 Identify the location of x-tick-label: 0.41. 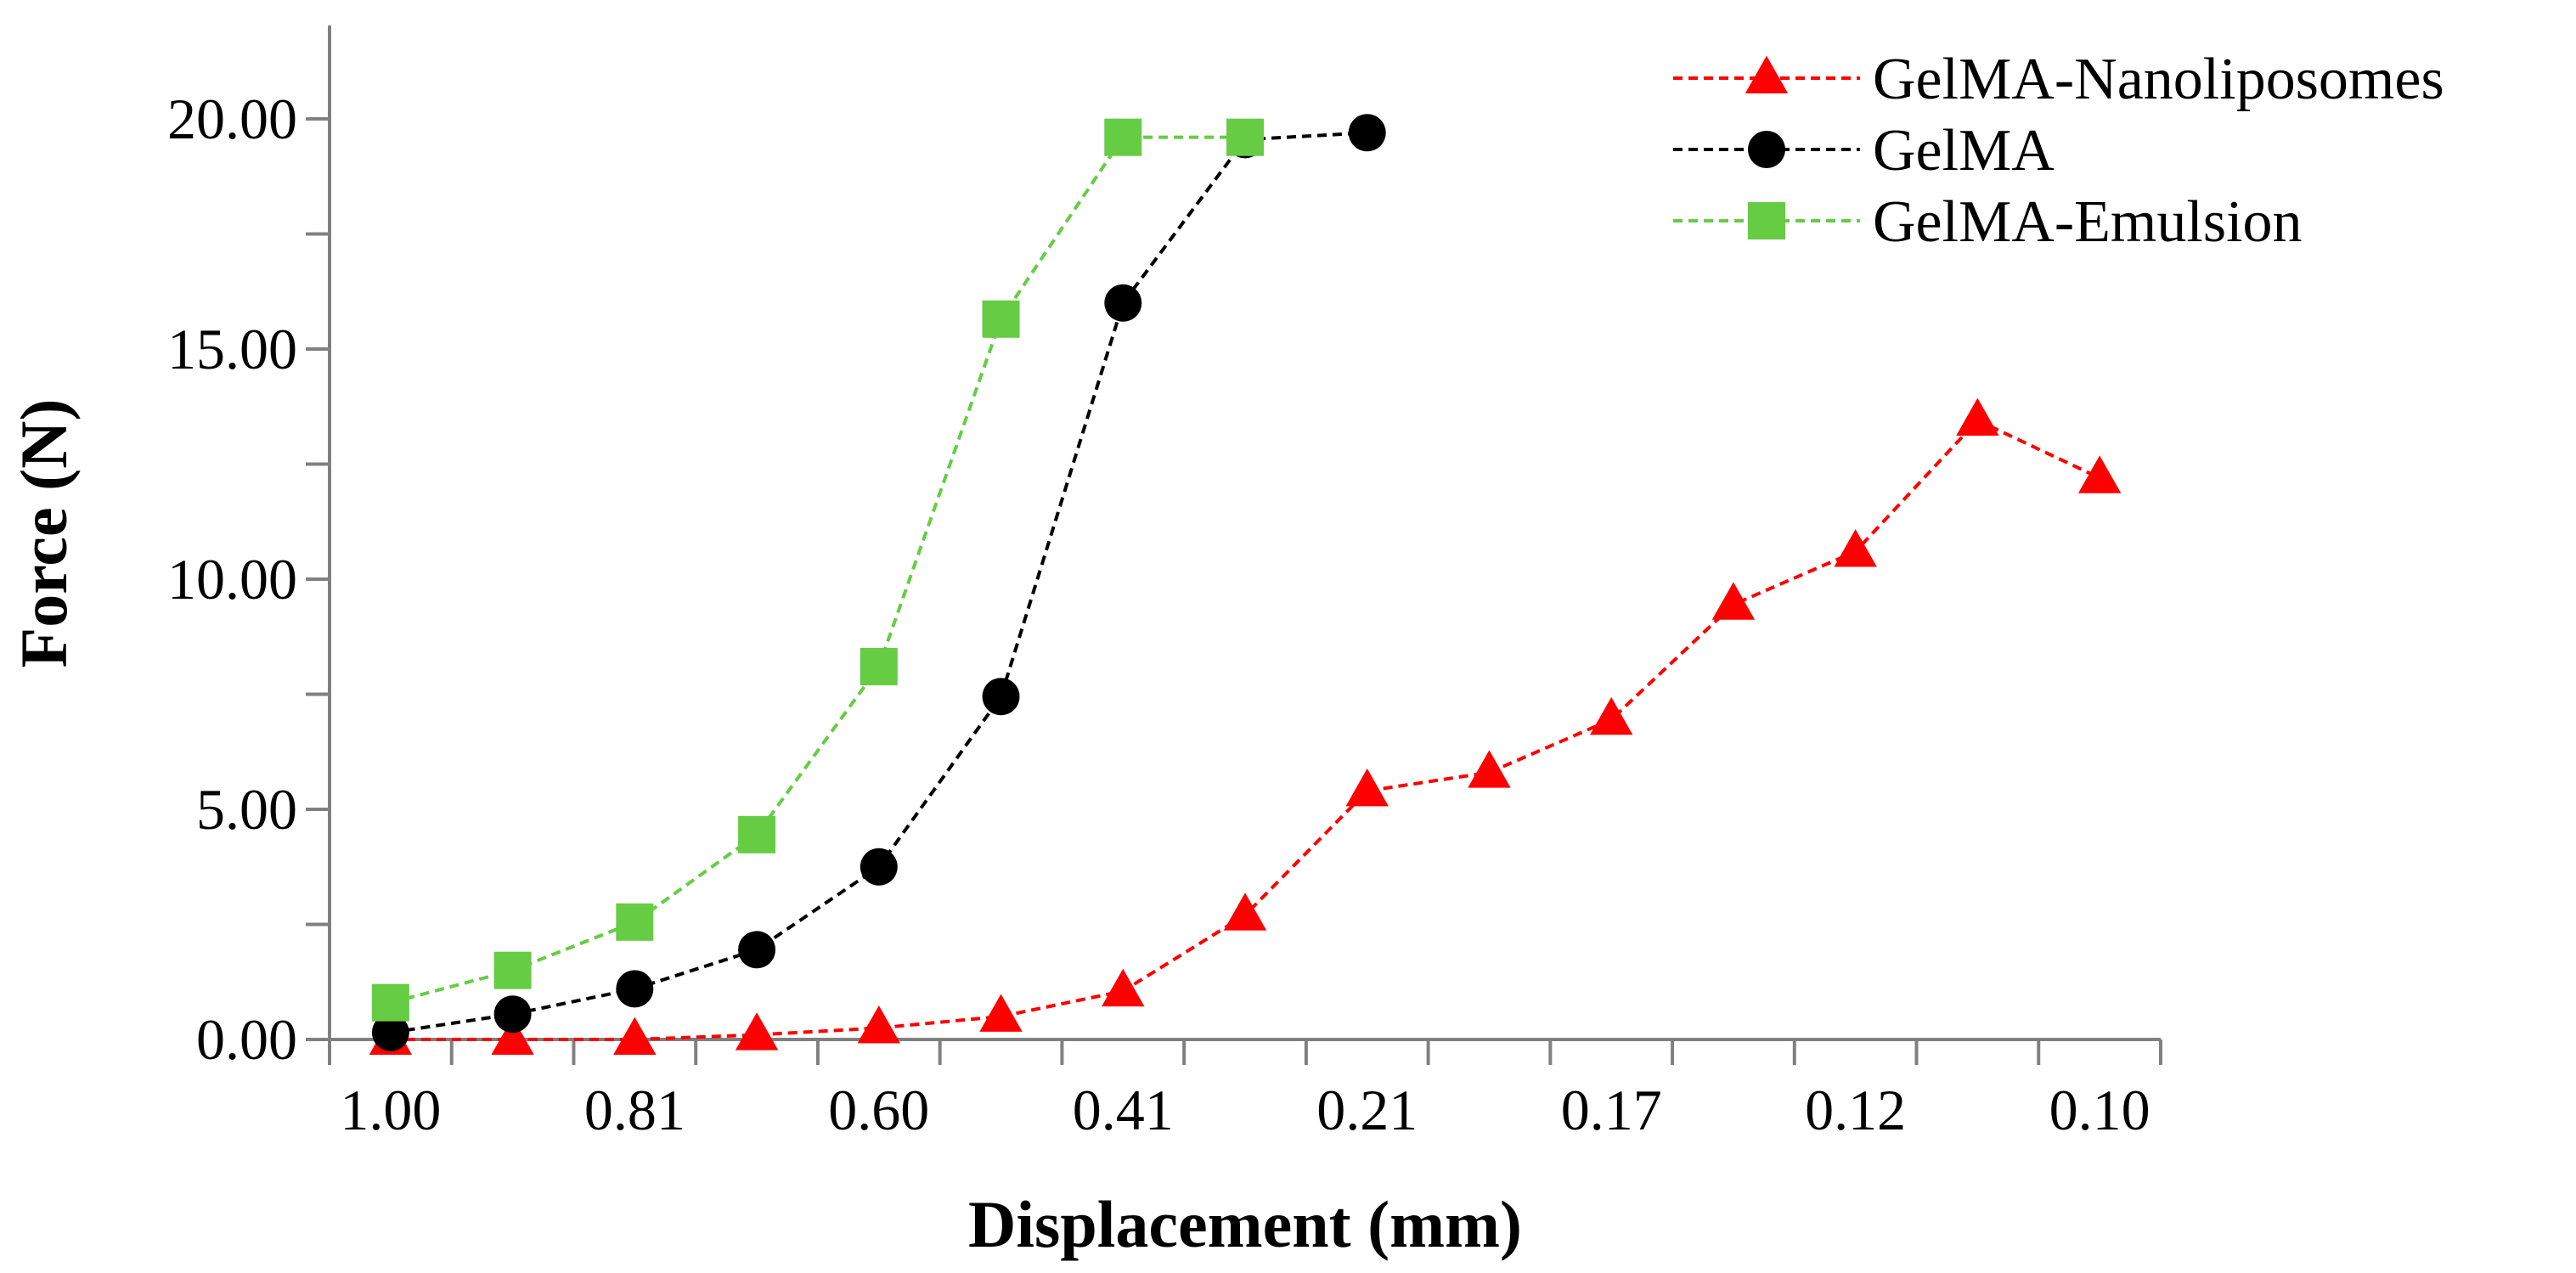
(1123, 1110).